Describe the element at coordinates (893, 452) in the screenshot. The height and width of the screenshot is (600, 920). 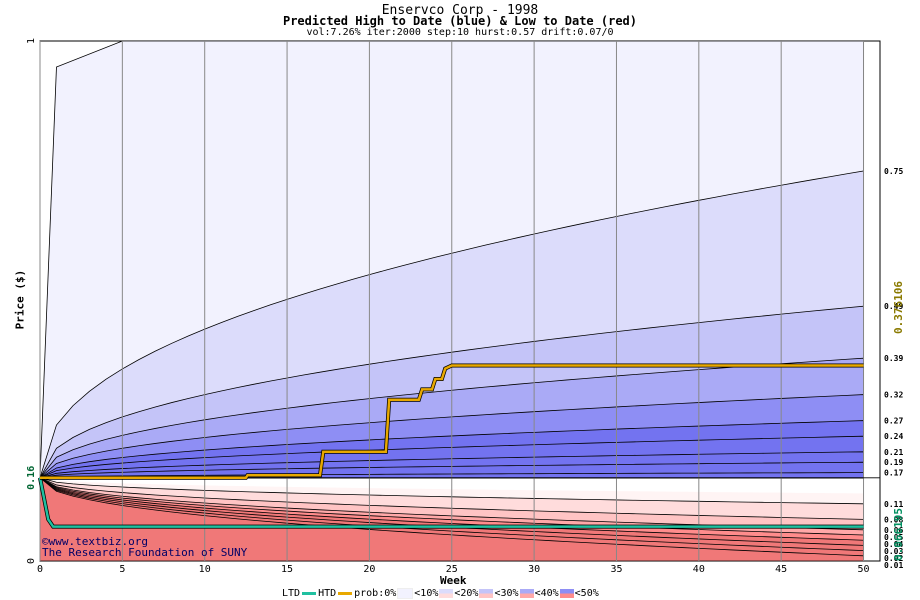
I see `right-level-label-6: 0.21` at that location.